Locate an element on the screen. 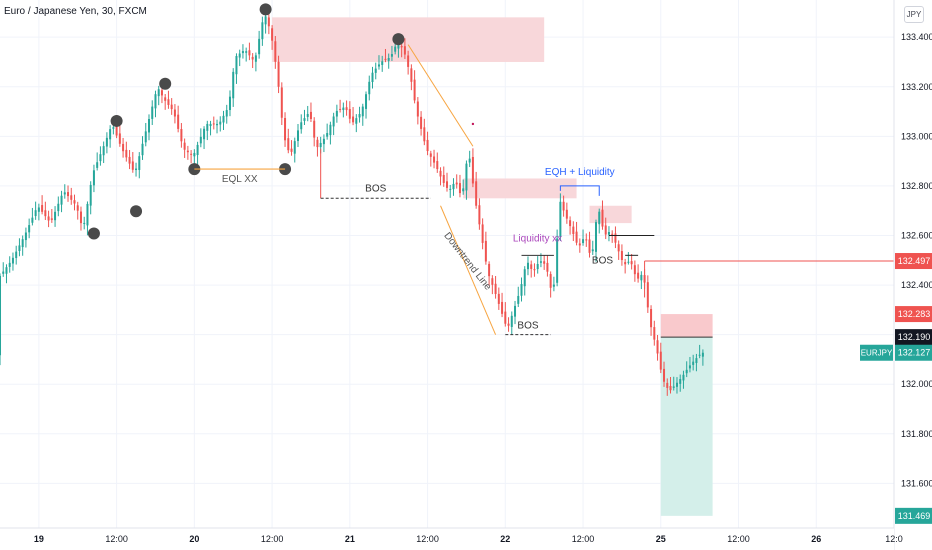 Image resolution: width=932 pixels, height=550 pixels. price-badge-label: 131.469 is located at coordinates (914, 516).